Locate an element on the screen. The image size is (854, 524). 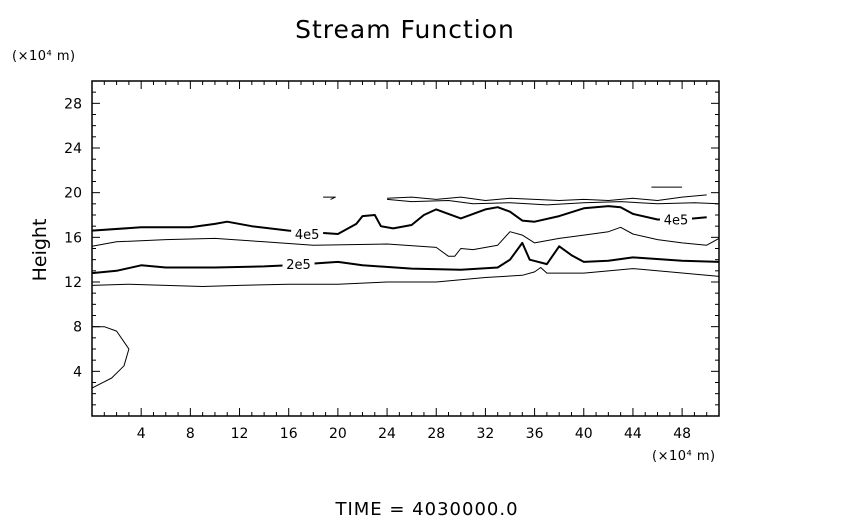
x-tick-label: 16 is located at coordinates (289, 434).